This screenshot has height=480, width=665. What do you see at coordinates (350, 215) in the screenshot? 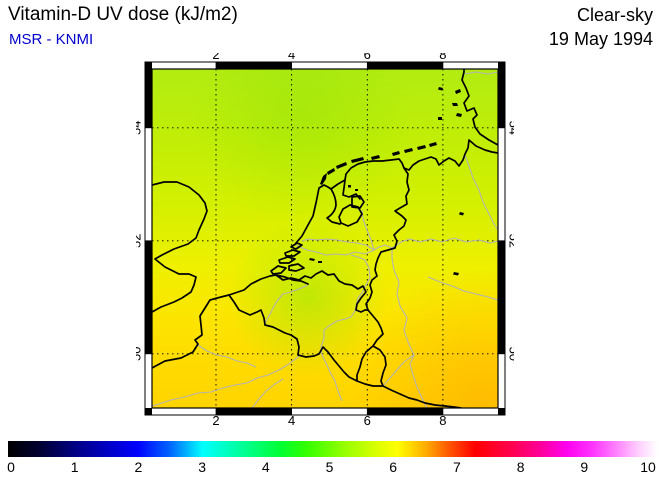
I see `flevoland-polder` at bounding box center [350, 215].